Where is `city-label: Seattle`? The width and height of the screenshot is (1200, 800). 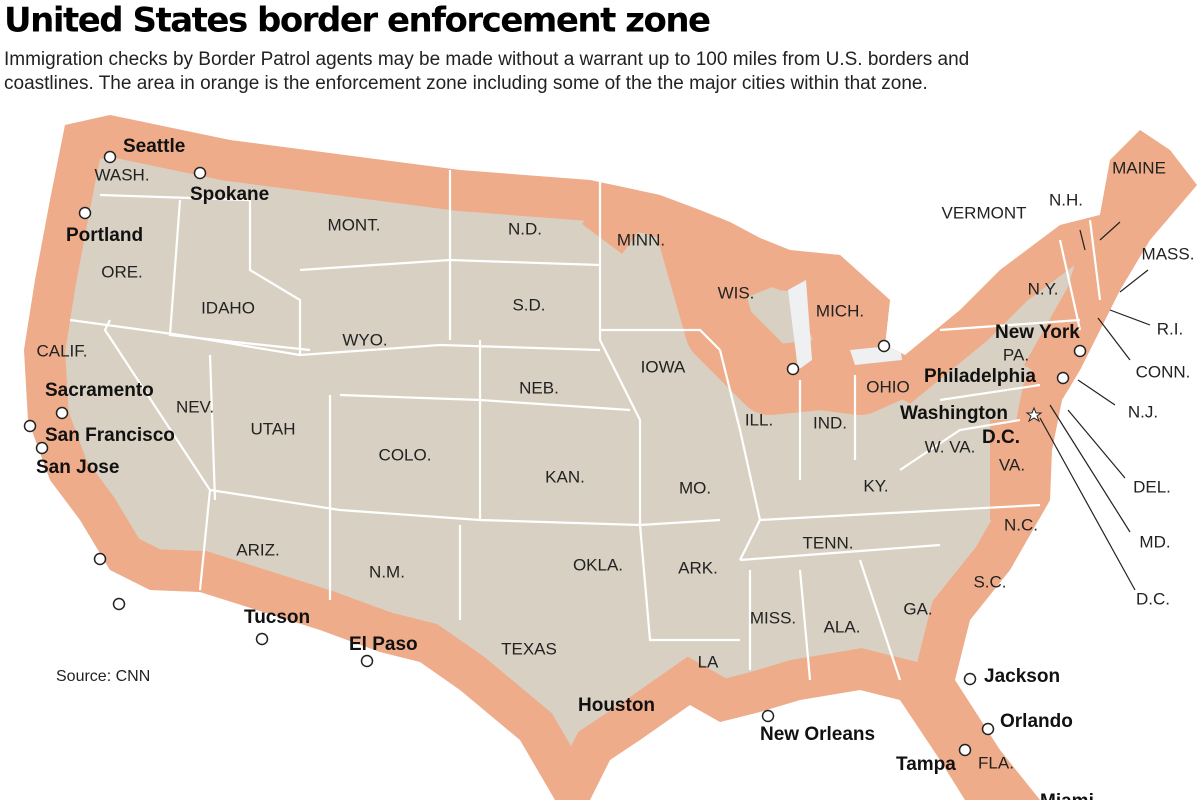 city-label: Seattle is located at coordinates (154, 146).